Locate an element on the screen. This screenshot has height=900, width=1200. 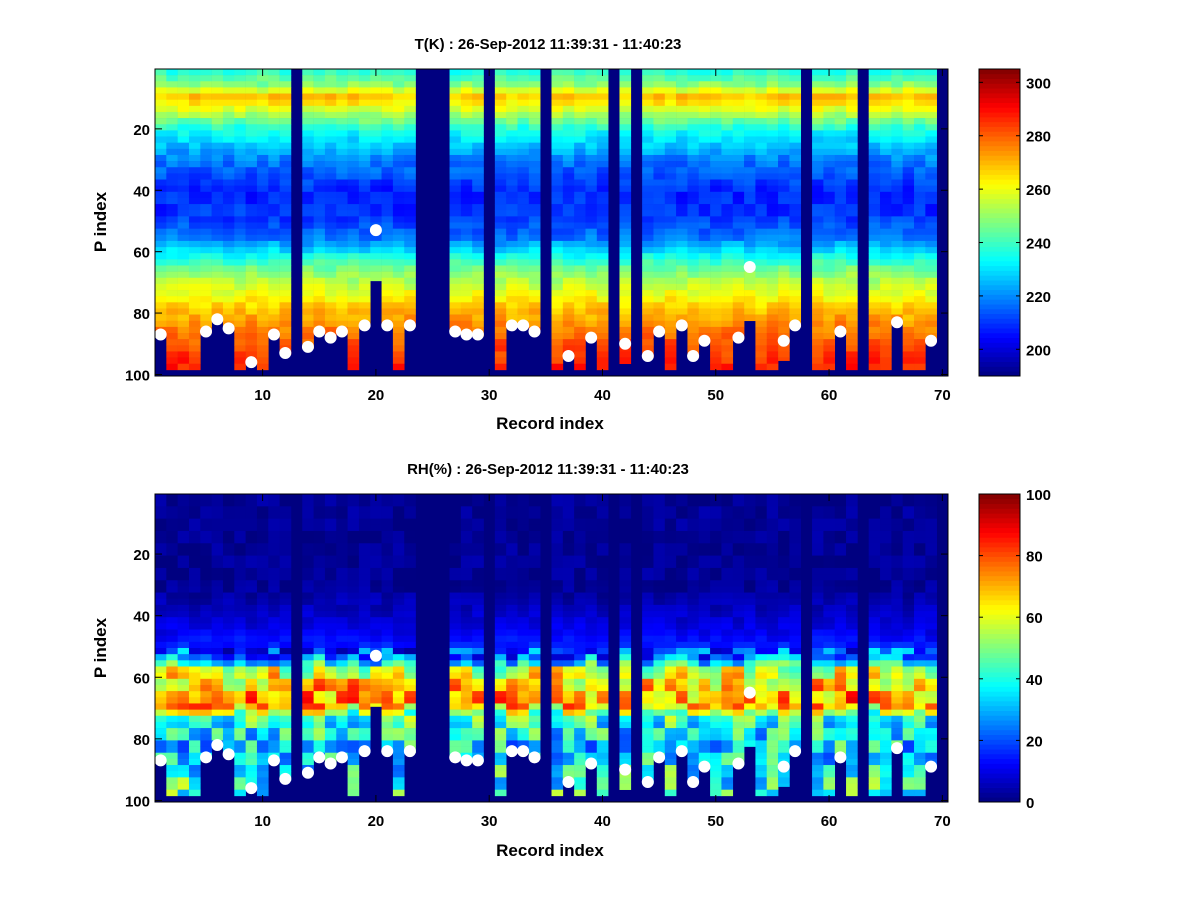
humidity-column is located at coordinates (240, 645).